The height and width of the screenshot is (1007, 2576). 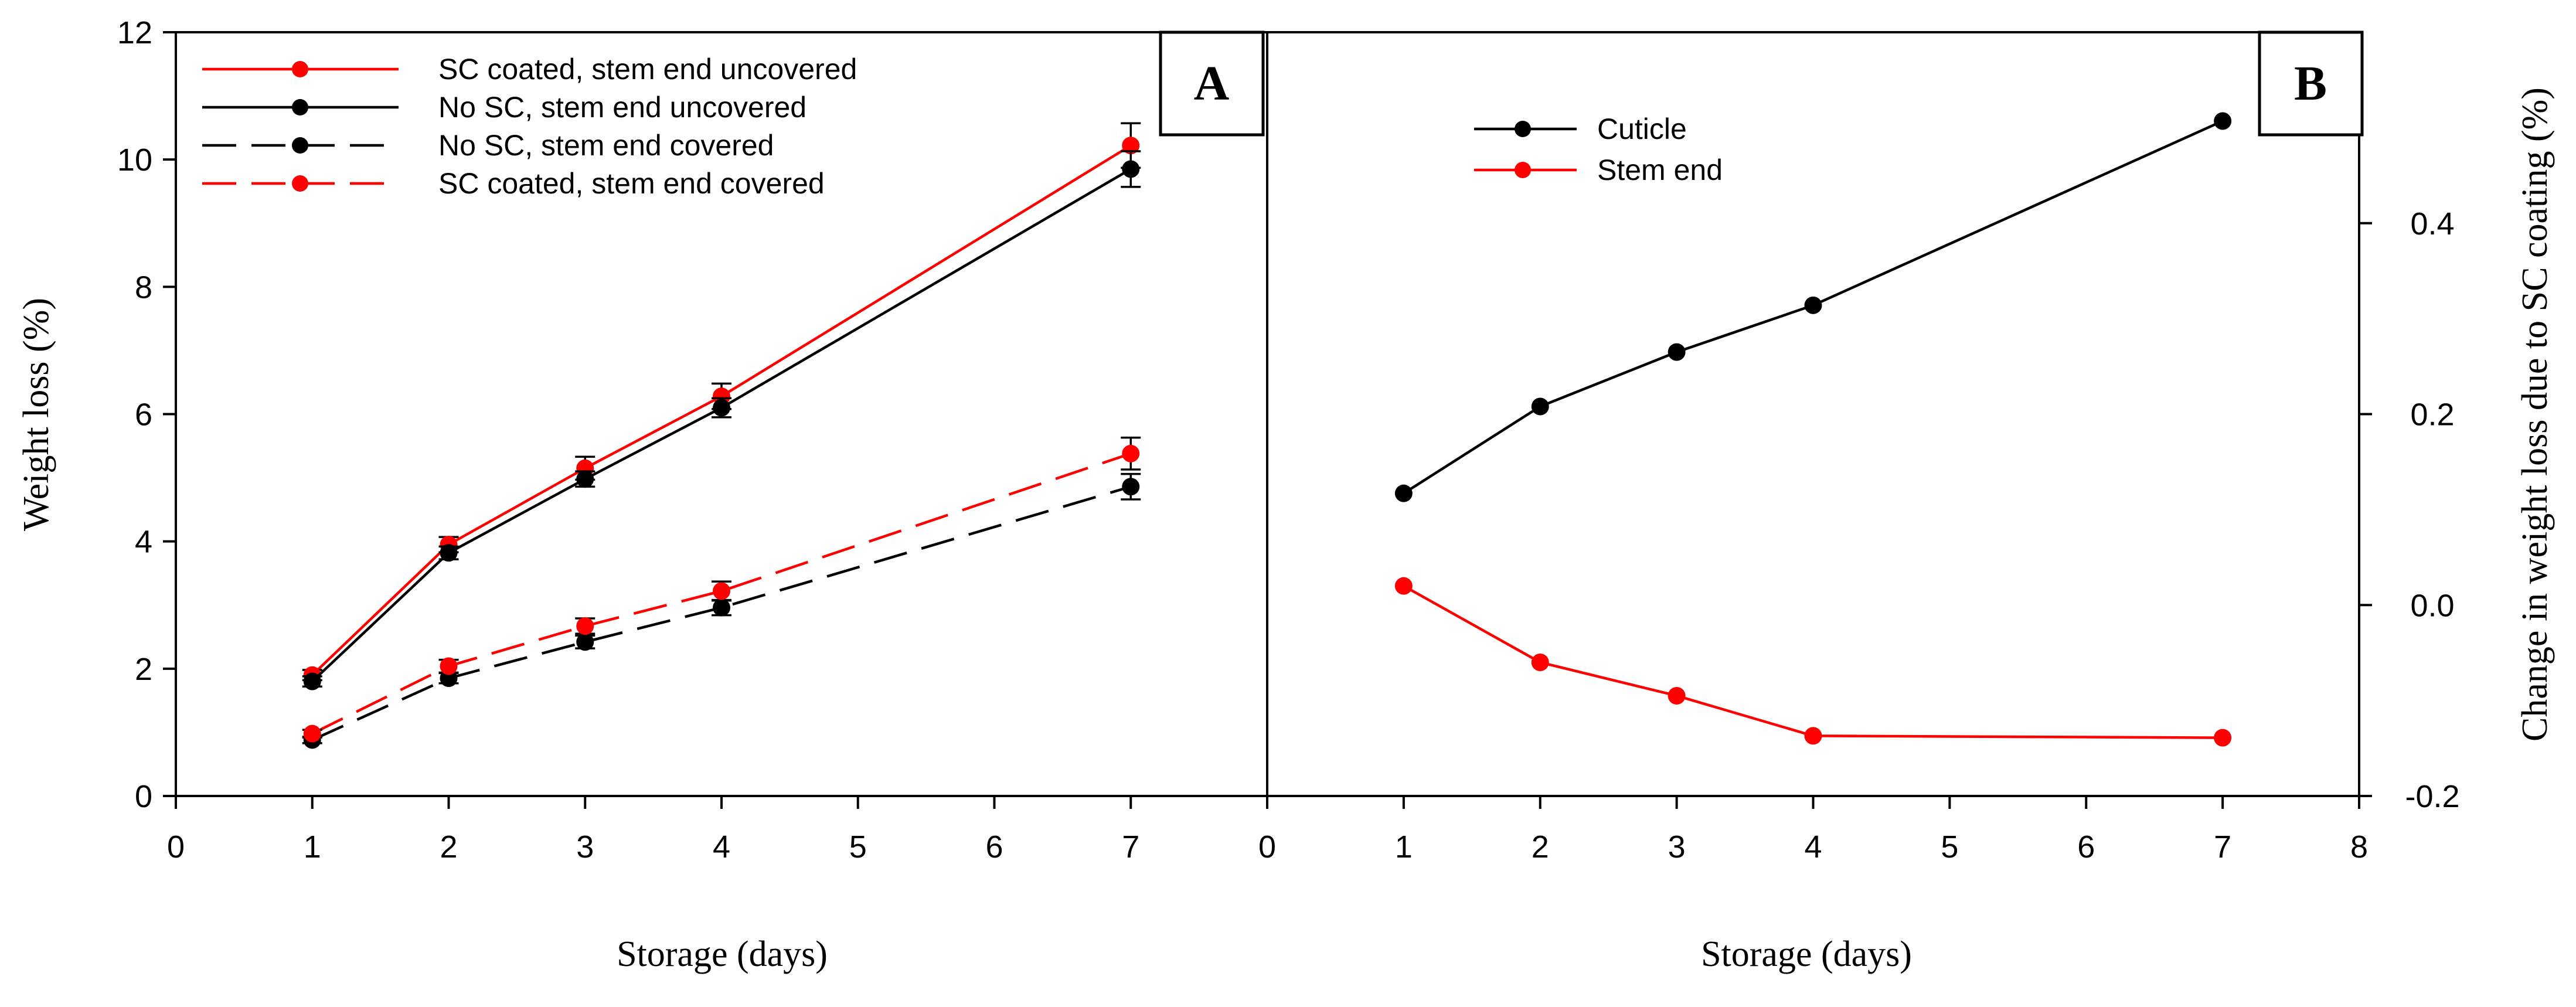 I want to click on panel-b-x-tick-label: 4, so click(x=1813, y=847).